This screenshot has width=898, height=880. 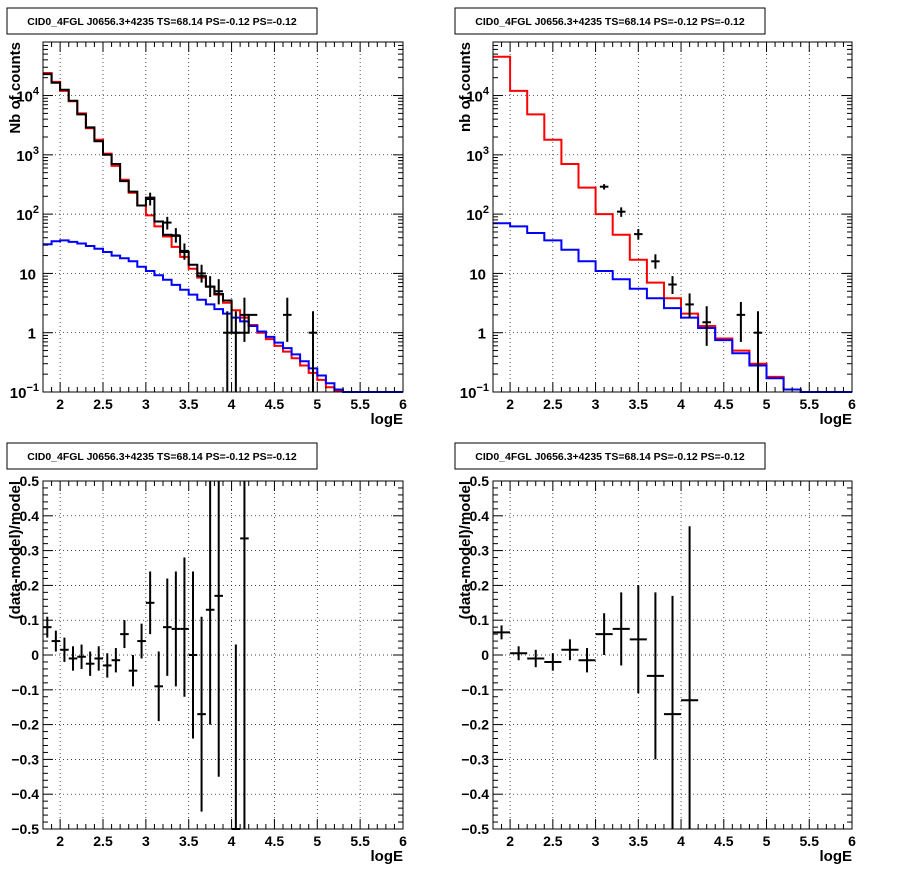 I want to click on y-tick-label: −0.4, so click(x=475, y=794).